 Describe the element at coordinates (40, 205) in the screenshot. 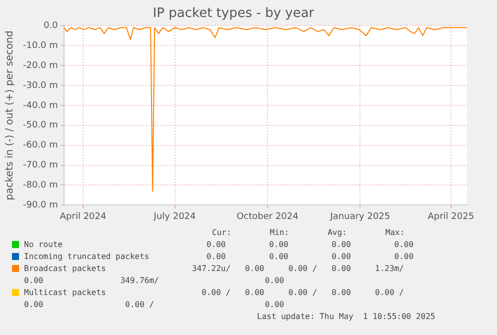

I see `y-tick-label: -90.0 m` at that location.